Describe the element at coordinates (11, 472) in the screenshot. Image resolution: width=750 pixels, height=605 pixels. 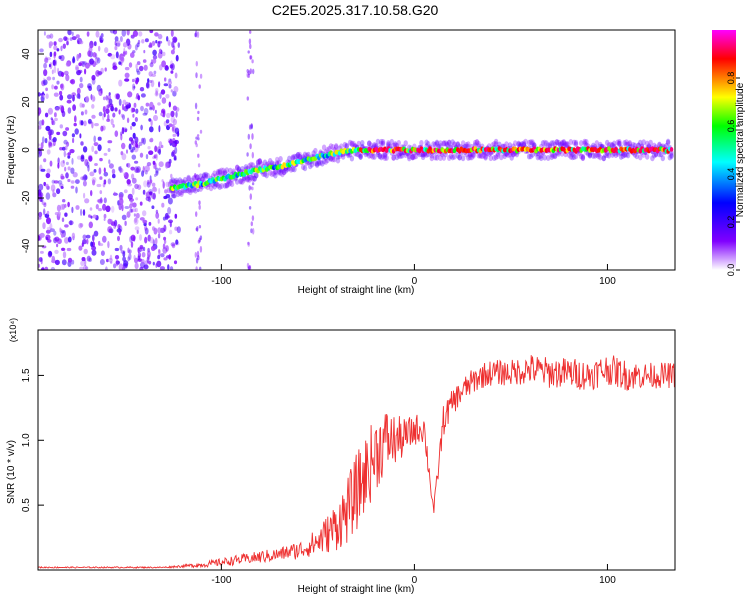
I see `snr-ylabel: SNR (10 * v/v)` at that location.